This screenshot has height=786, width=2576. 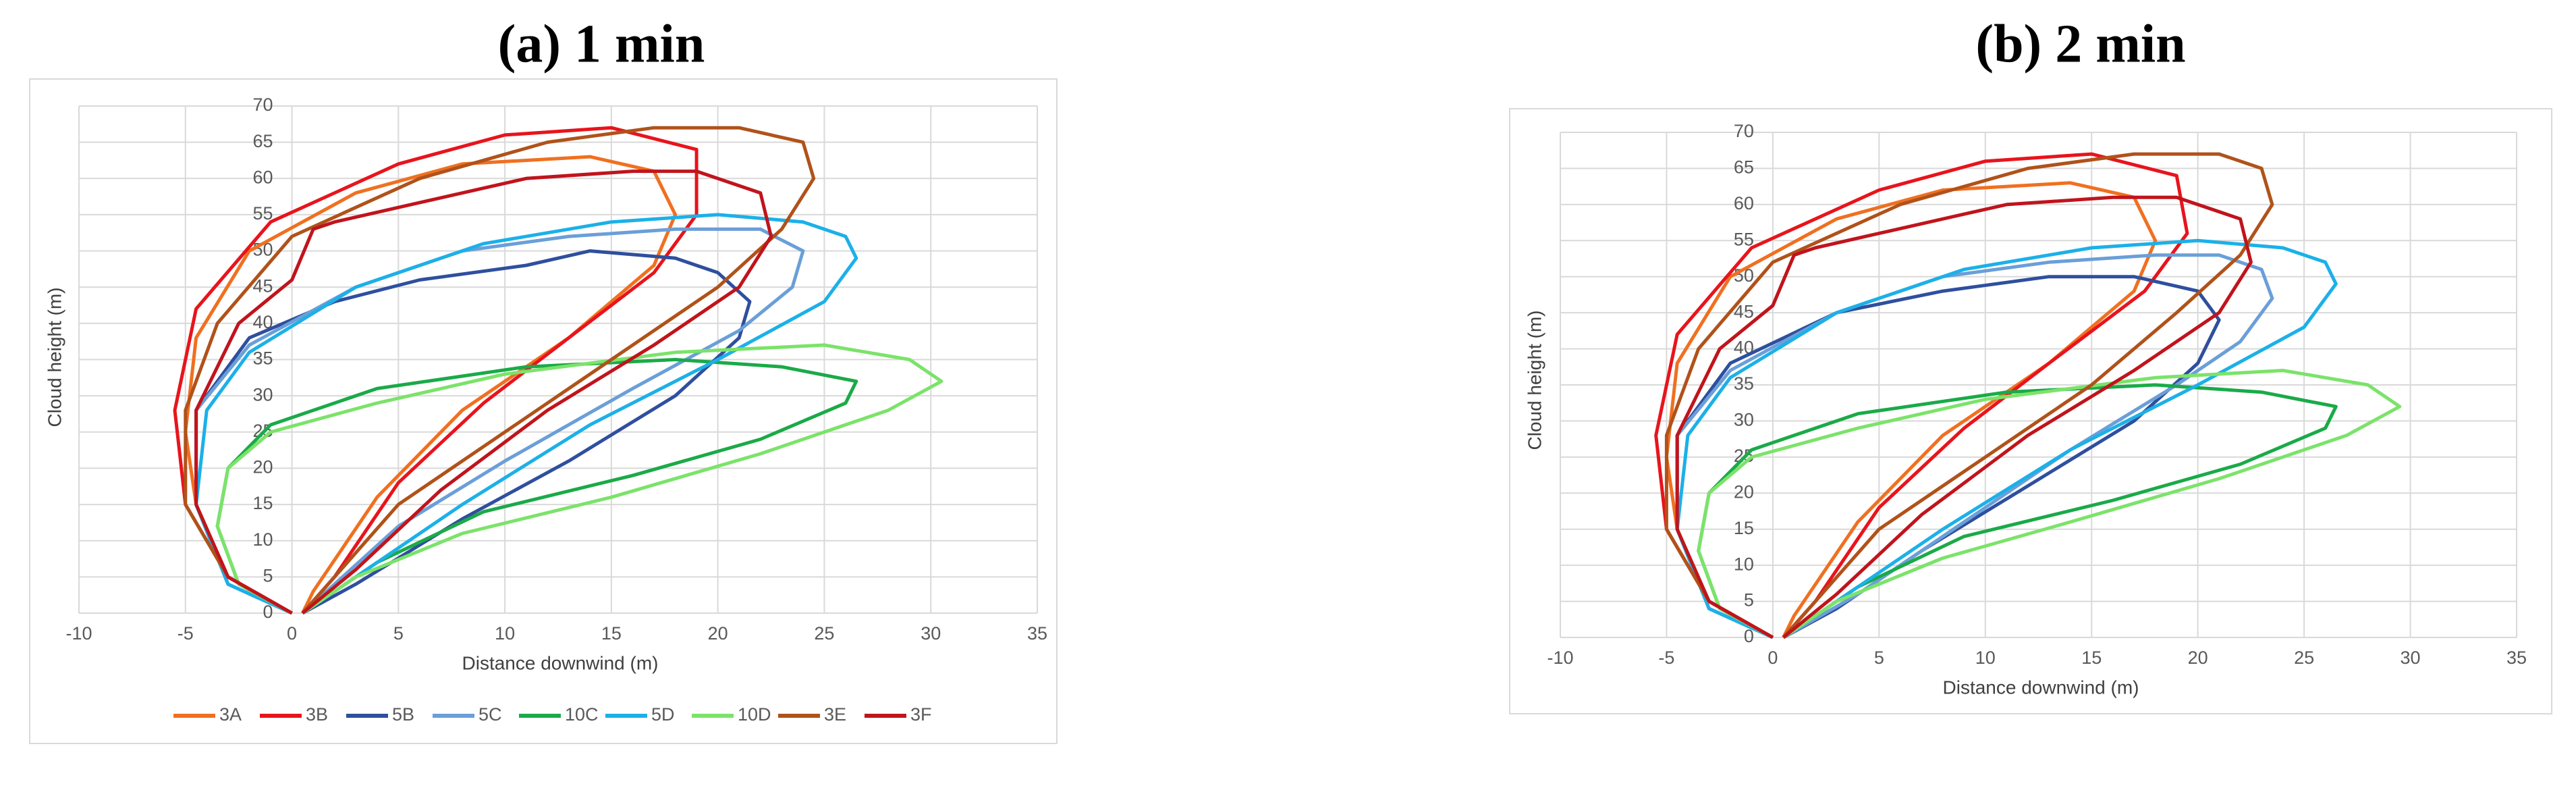 I want to click on legend-label: 3B, so click(x=317, y=715).